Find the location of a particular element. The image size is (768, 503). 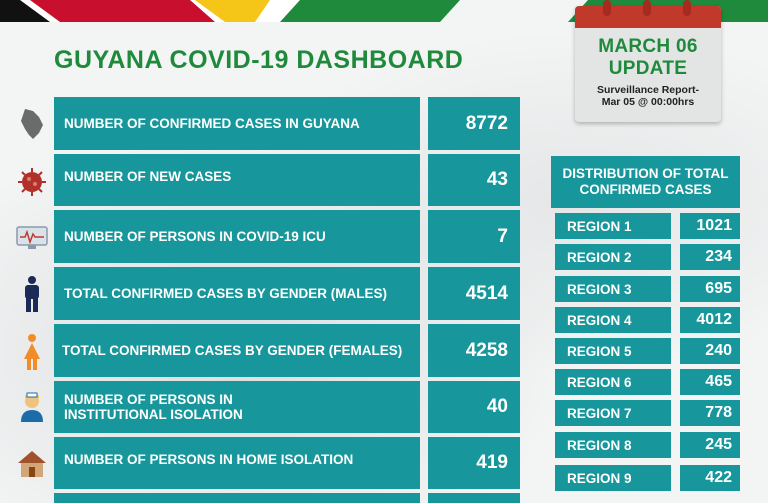

stat-value-home-isolation: 419 is located at coordinates (474, 463).